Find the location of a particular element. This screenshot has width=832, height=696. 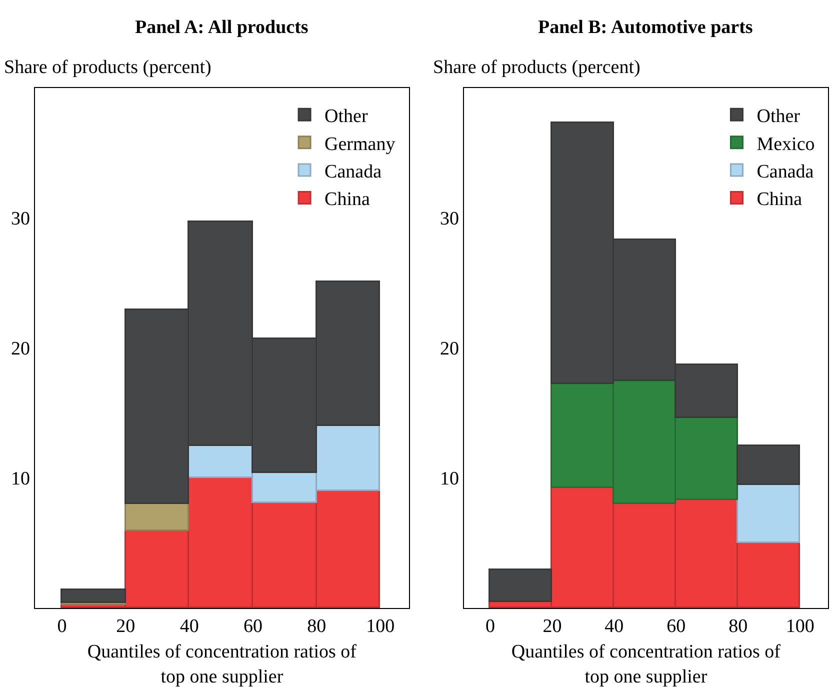

legend-label: Germany is located at coordinates (360, 144).